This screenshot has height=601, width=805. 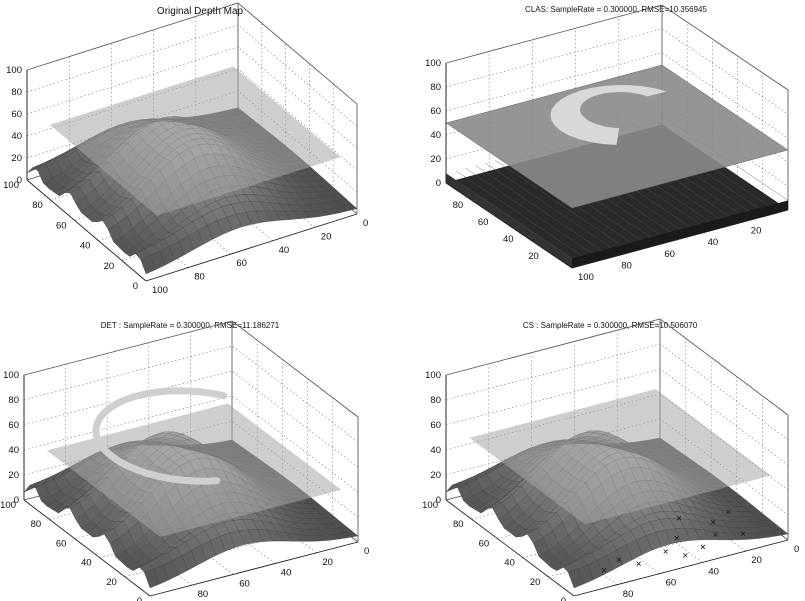 I want to click on y-axis-line, so click(x=87, y=548).